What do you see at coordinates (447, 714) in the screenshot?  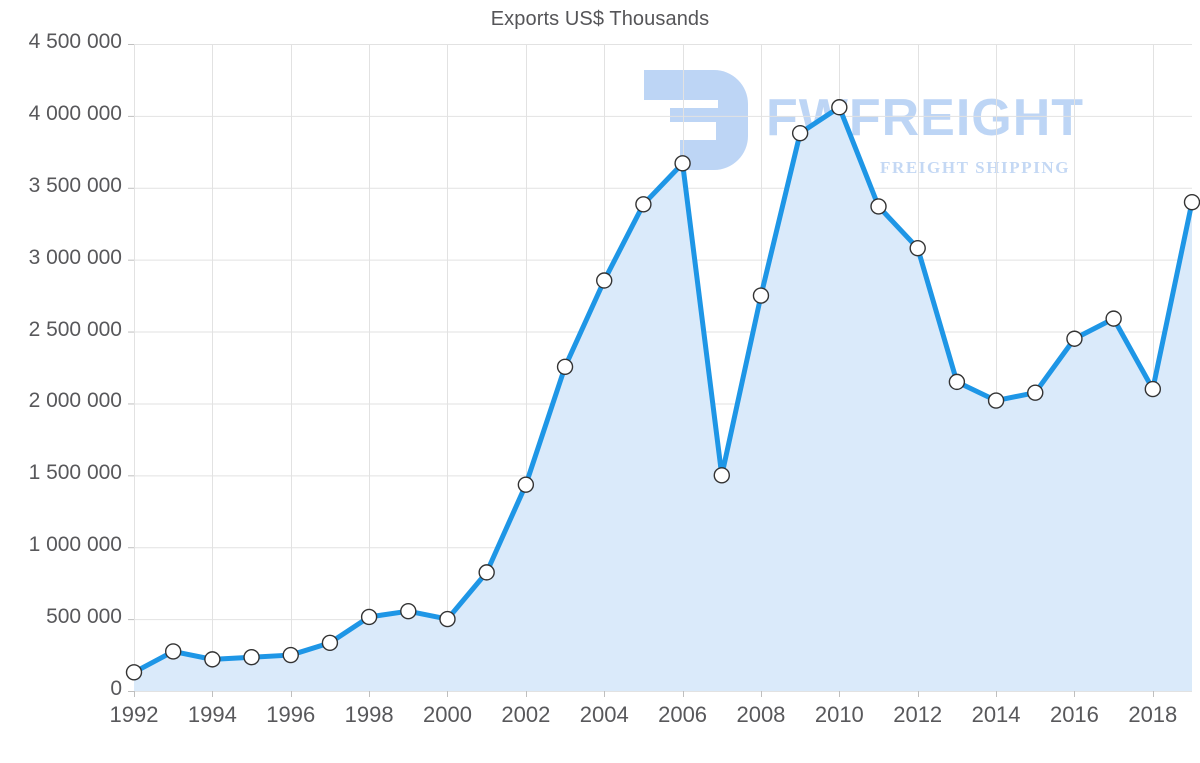 I see `x-axis-tick-label: 2000` at bounding box center [447, 714].